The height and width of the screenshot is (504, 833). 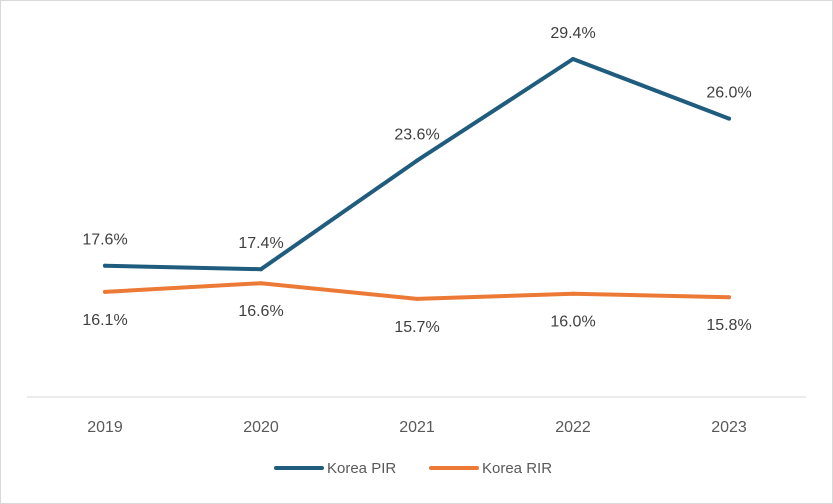 What do you see at coordinates (416, 327) in the screenshot?
I see `data-label: 15.7%` at bounding box center [416, 327].